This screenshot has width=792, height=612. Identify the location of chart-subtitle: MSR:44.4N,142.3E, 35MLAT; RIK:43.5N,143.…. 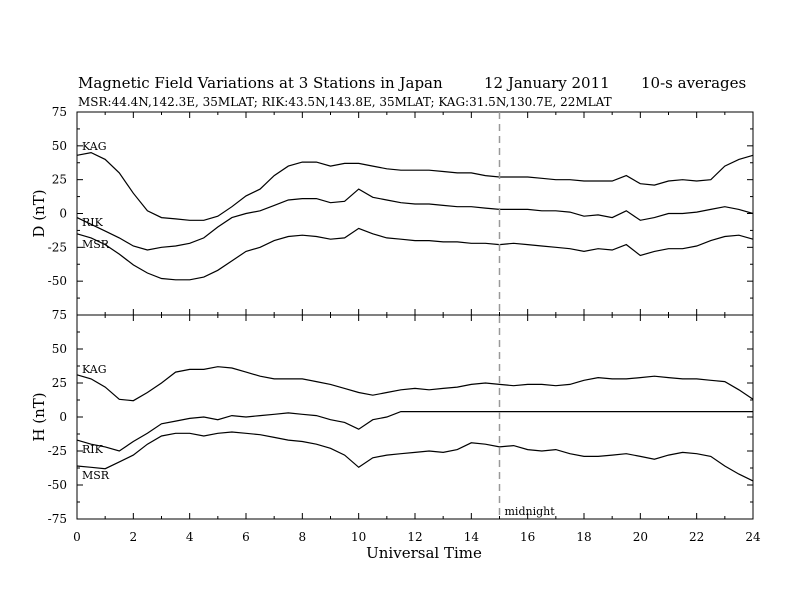
(345, 102).